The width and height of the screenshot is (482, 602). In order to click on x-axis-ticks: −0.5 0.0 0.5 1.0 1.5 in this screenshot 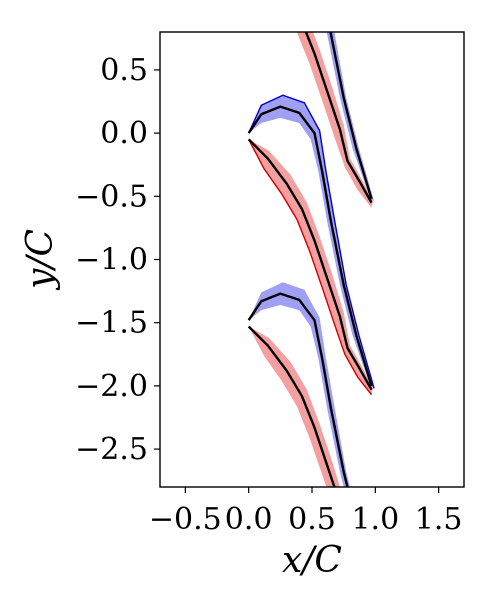, I will do `click(306, 512)`.